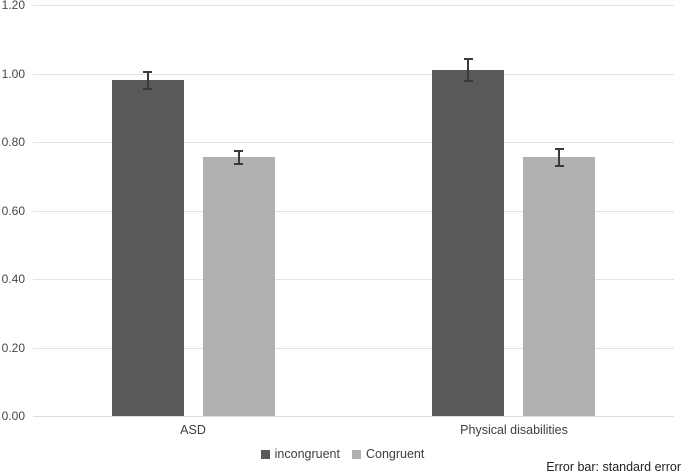 This screenshot has height=476, width=685. Describe the element at coordinates (353, 348) in the screenshot. I see `gridline-0.20` at that location.